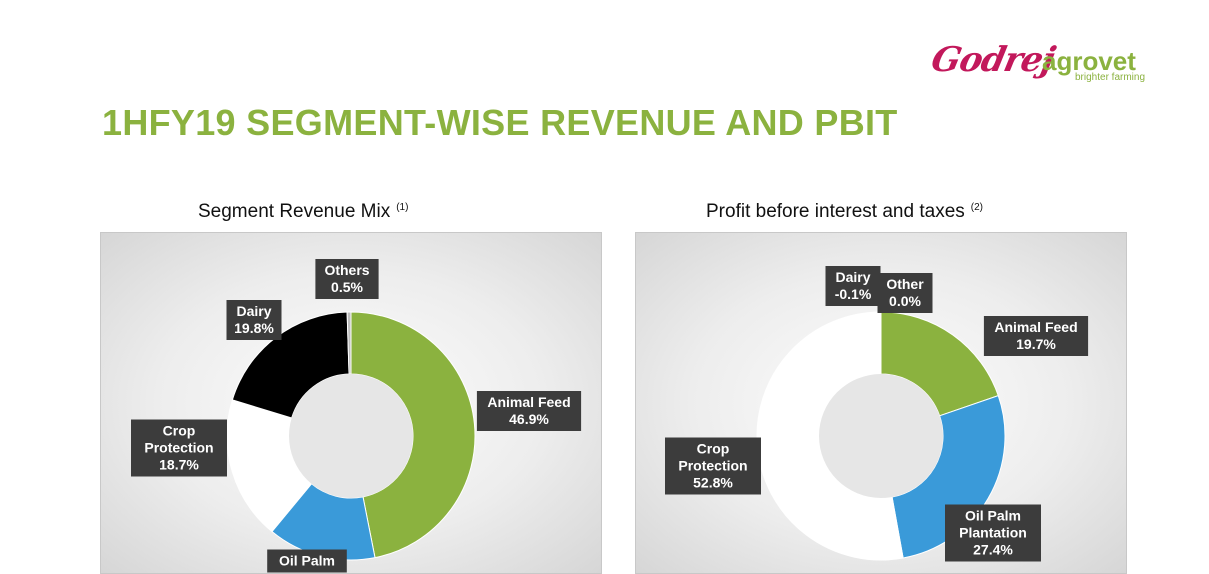  Describe the element at coordinates (853, 294) in the screenshot. I see `data-label-text: -0.1%` at that location.